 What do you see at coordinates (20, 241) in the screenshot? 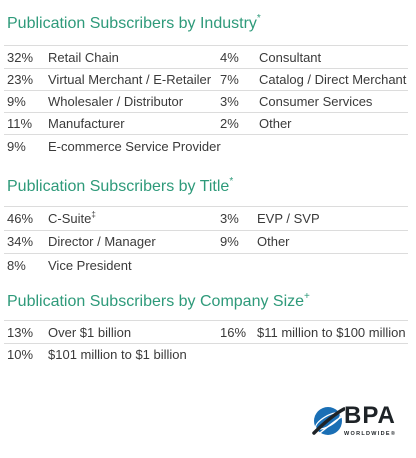
I see `title-pct: 34%` at bounding box center [20, 241].